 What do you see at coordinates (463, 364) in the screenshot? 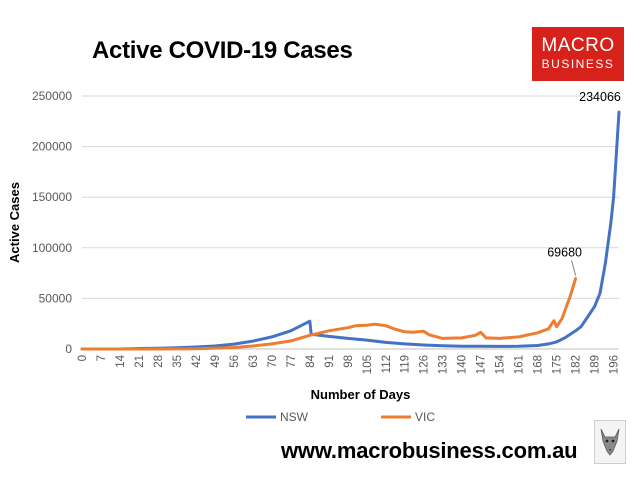
I see `x-tick-label: 140` at bounding box center [463, 364].